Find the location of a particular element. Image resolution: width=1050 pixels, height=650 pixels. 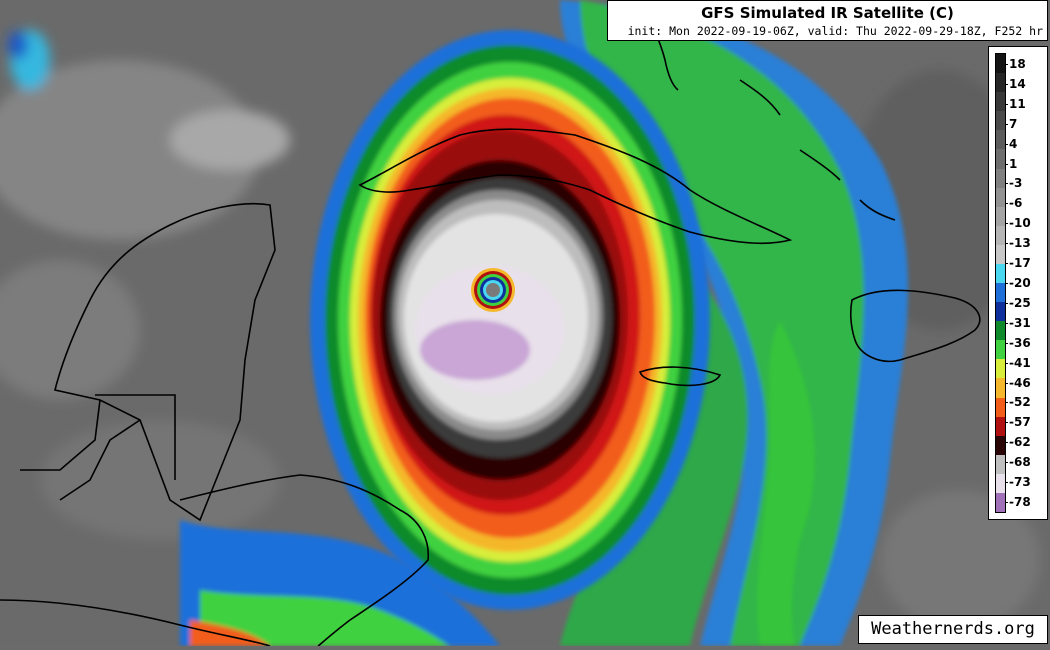

hurricane-eye is located at coordinates (493, 290).